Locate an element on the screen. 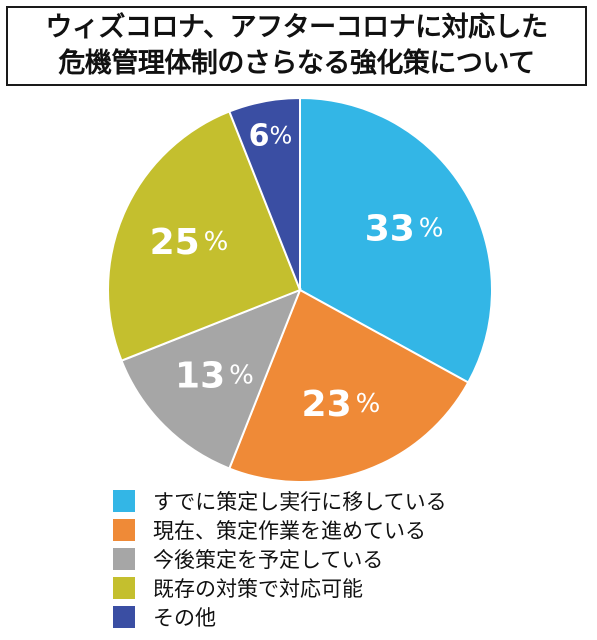 The width and height of the screenshot is (597, 640). legend-label: 現在、策定作業を進めている is located at coordinates (289, 530).